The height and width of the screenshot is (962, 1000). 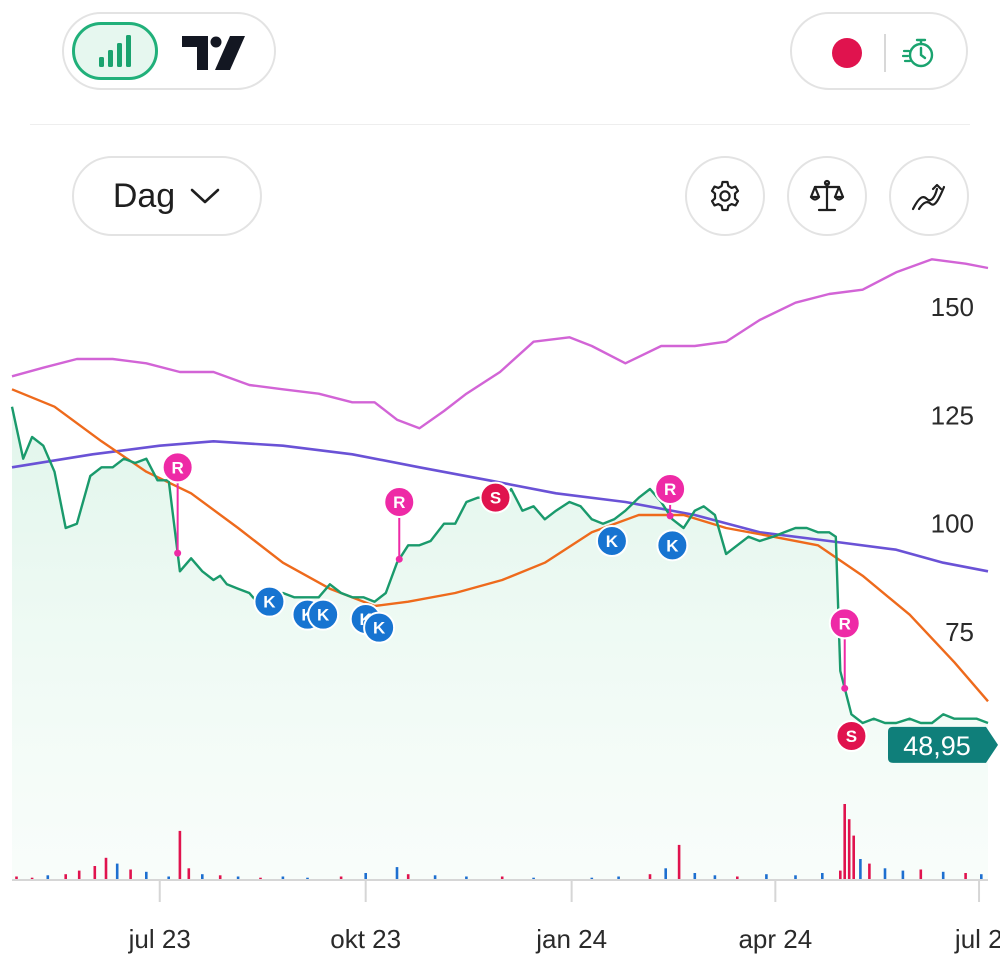 I want to click on x-tick-label: jul 24, so click(x=977, y=939).